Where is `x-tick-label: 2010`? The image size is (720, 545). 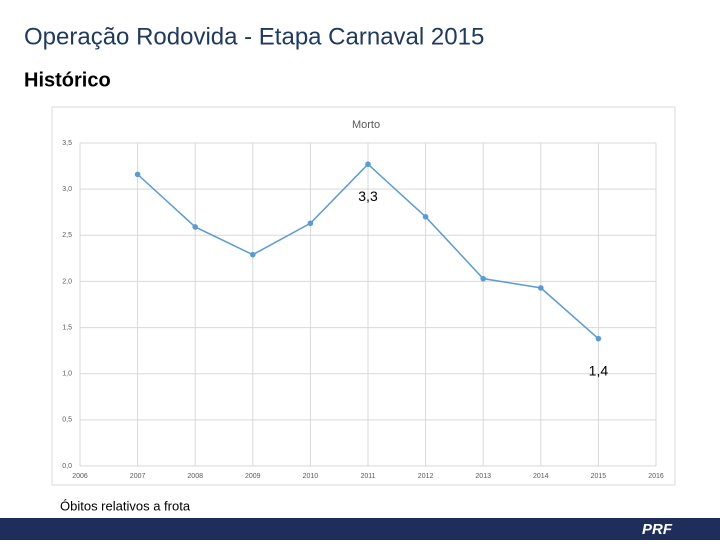
x-tick-label: 2010 is located at coordinates (311, 476).